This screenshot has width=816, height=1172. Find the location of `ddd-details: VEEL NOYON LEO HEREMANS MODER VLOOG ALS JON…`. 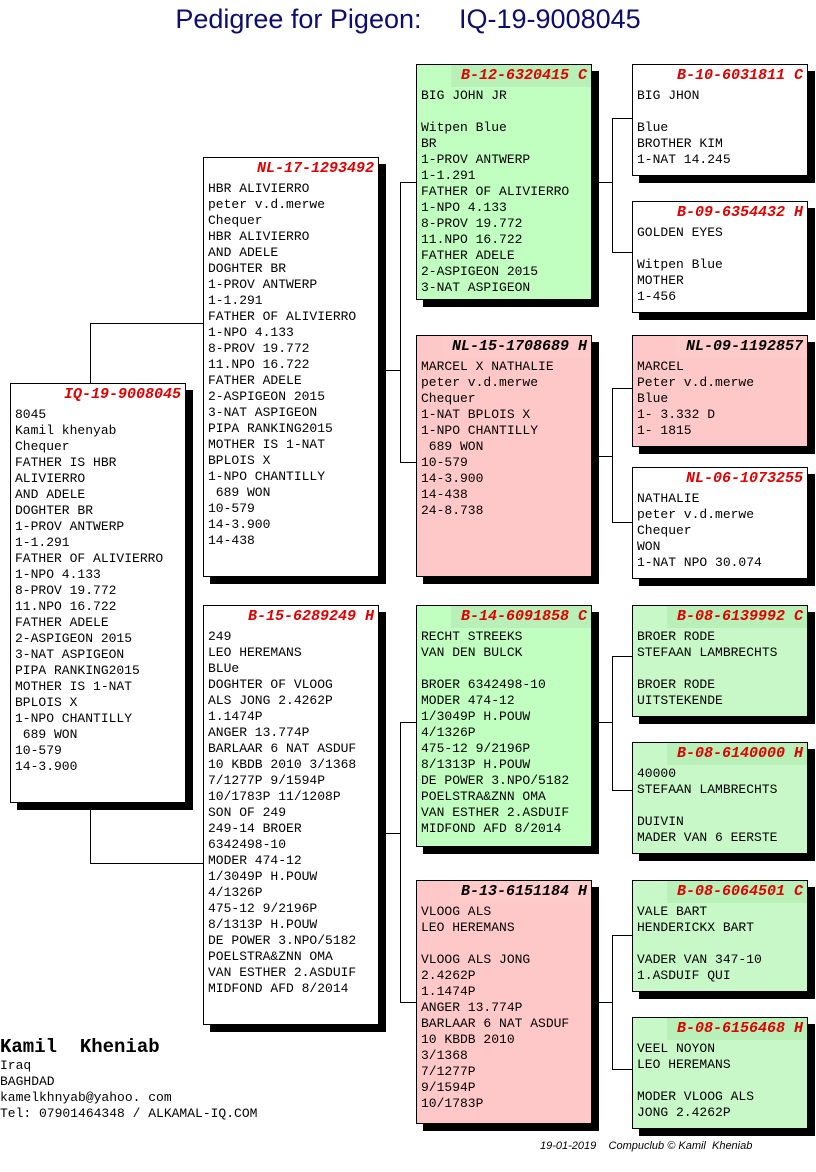

ddd-details: VEEL NOYON LEO HEREMANS MODER VLOOG ALS JON… is located at coordinates (722, 1081).